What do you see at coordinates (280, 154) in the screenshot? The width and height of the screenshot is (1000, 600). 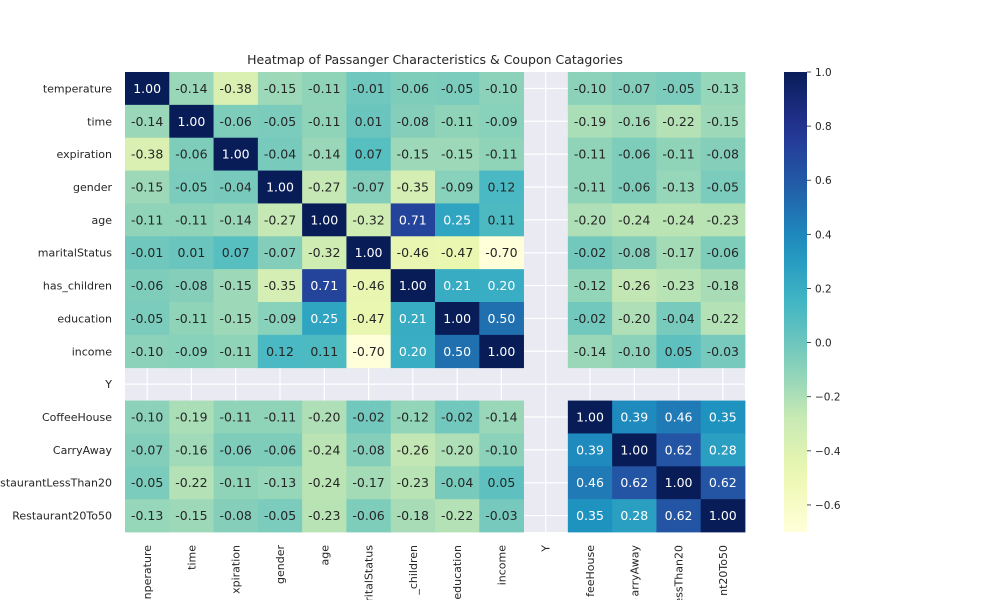 I see `cell-value-label: -0.04` at bounding box center [280, 154].